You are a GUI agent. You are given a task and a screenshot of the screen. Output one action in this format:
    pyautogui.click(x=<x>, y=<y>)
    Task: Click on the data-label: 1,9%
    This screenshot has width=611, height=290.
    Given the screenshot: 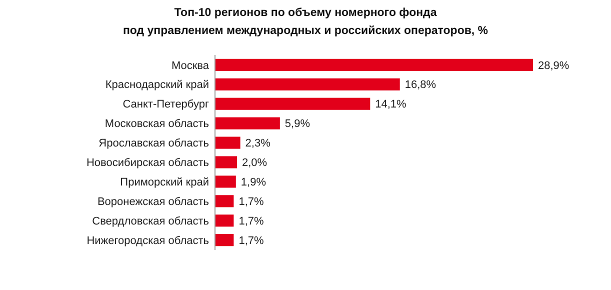 What is the action you would take?
    pyautogui.click(x=253, y=182)
    